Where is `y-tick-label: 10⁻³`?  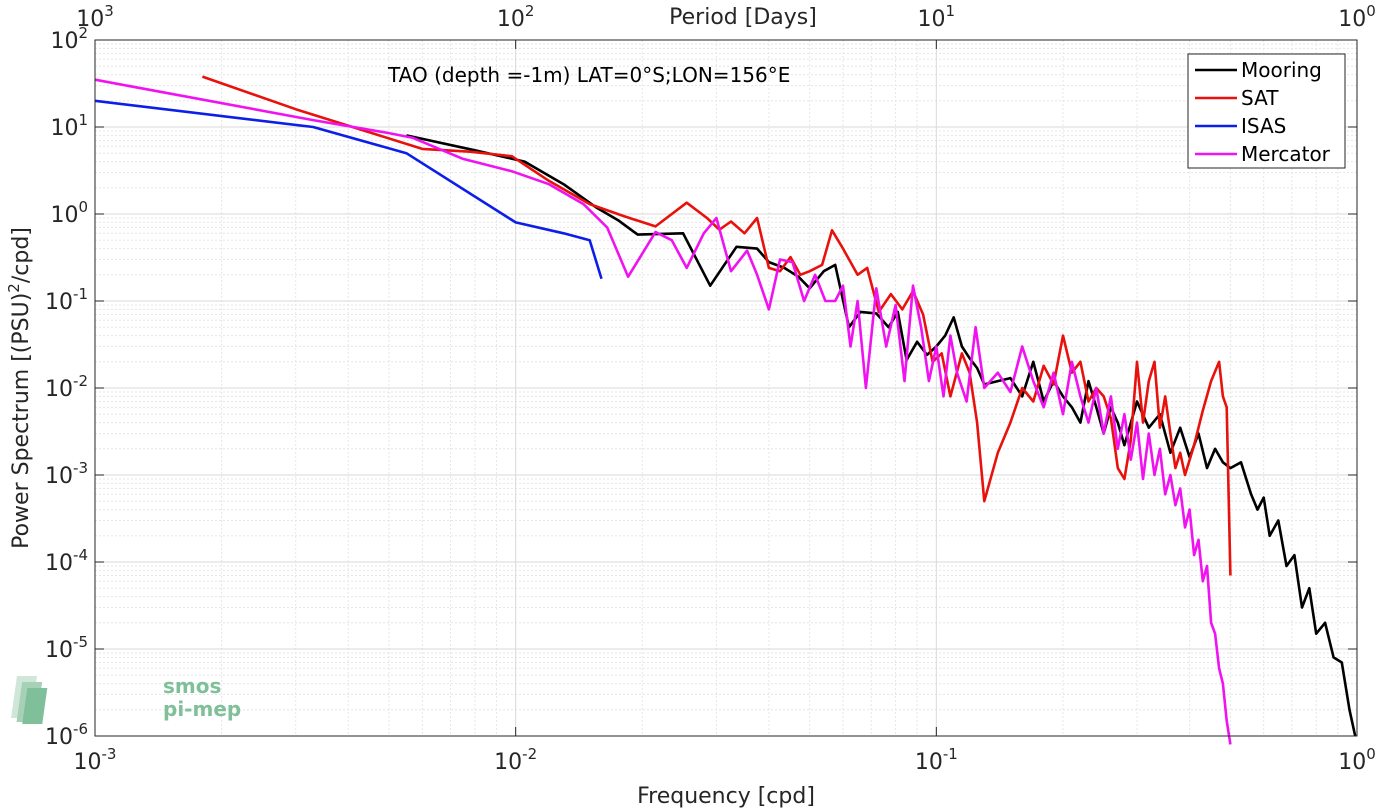 y-tick-label: 10⁻³ is located at coordinates (66, 474).